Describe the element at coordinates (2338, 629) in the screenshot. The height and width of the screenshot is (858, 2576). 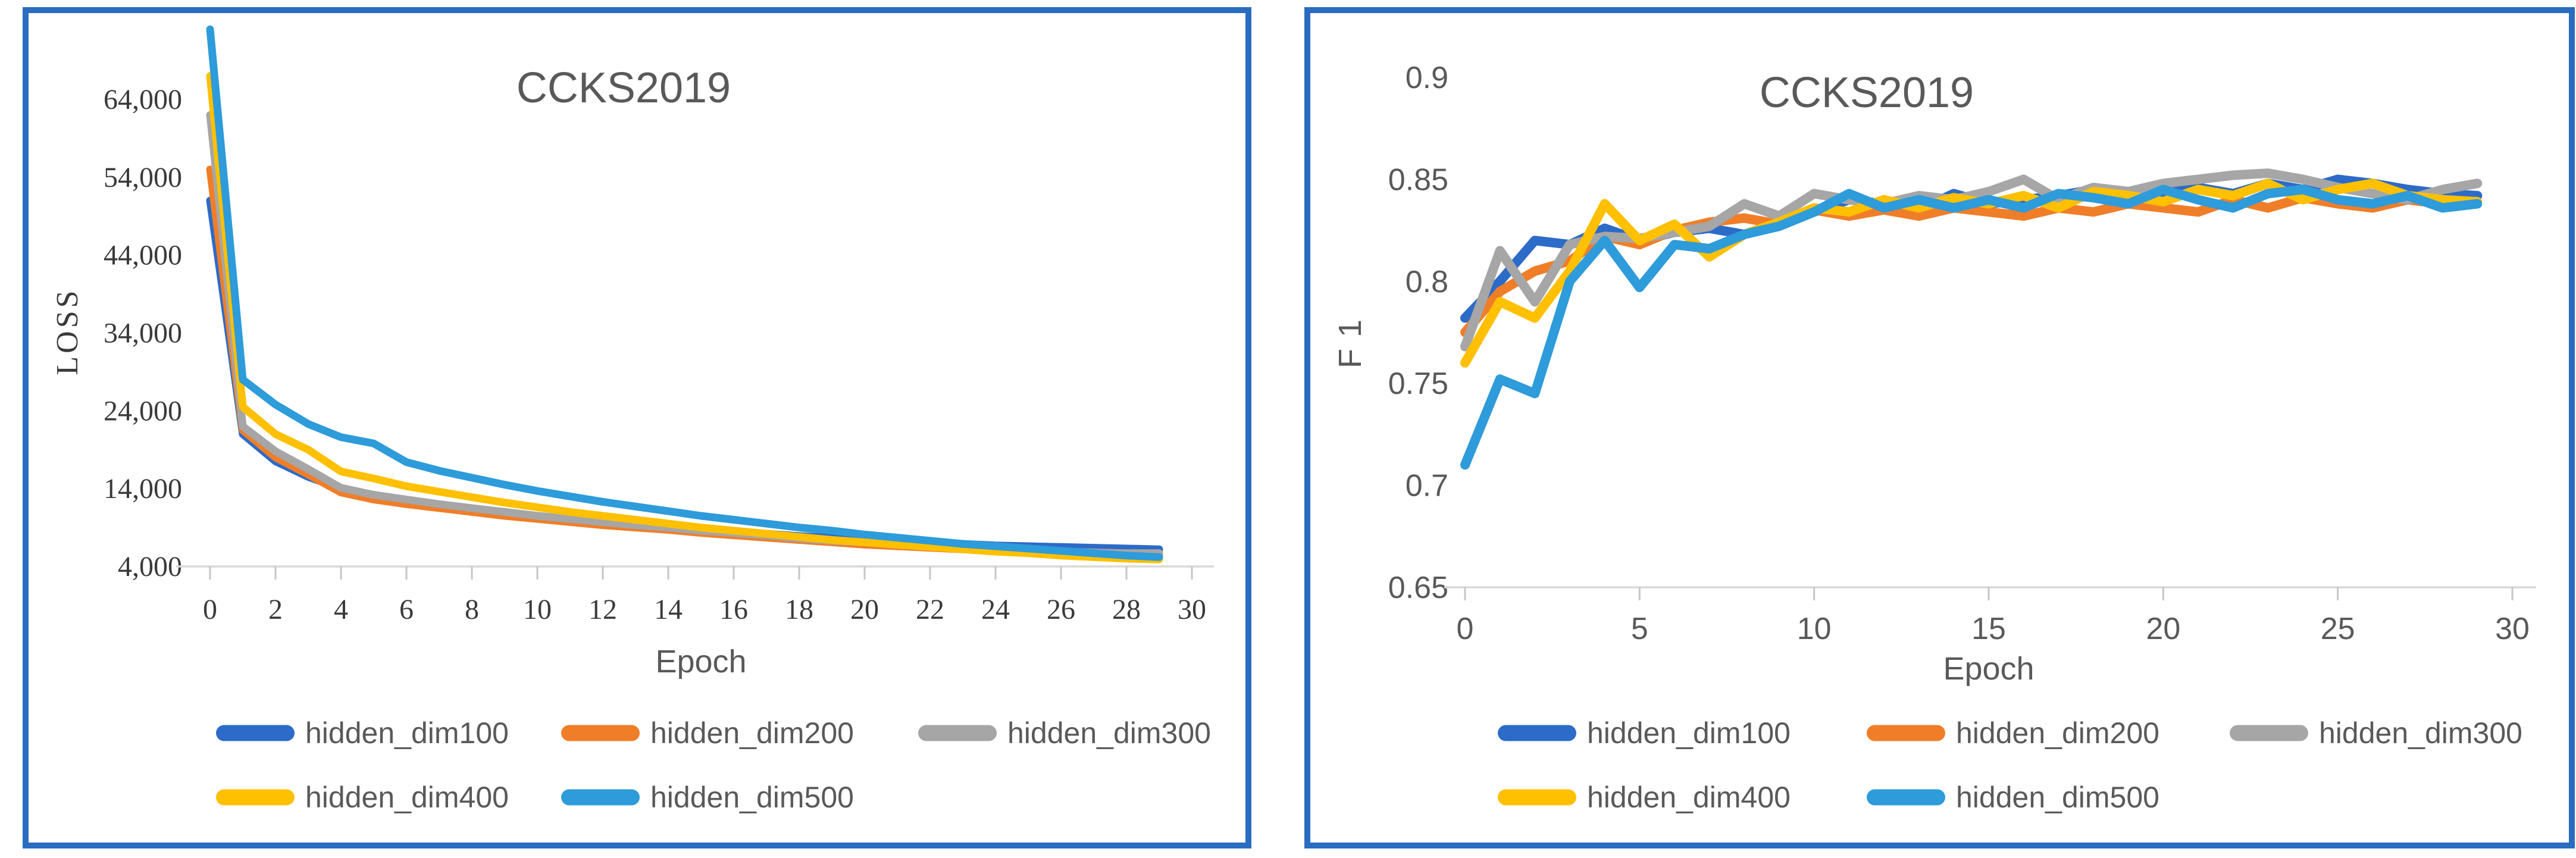
I see `x-axis-tick-label: 25` at that location.